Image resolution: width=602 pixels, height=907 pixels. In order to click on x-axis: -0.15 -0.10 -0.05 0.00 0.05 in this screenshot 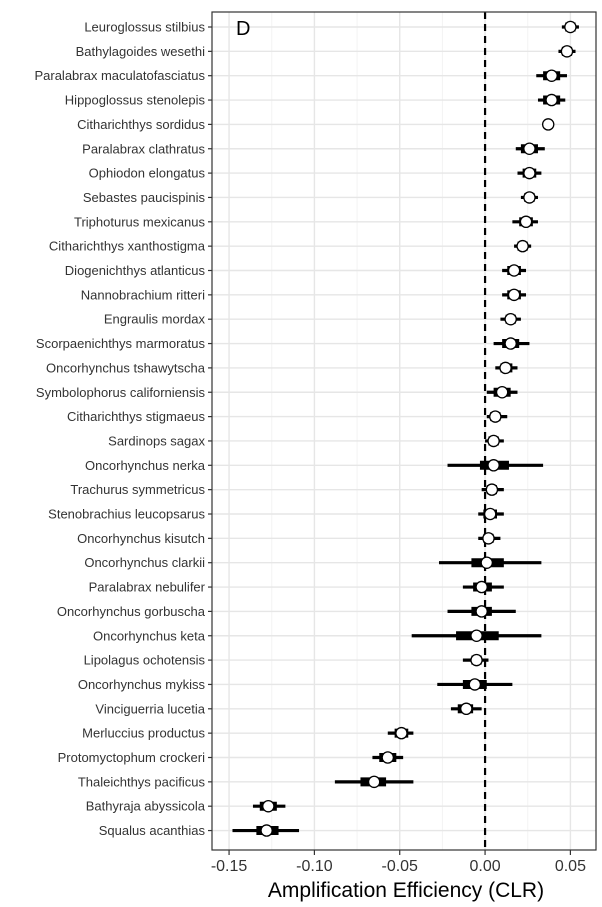, I will do `click(398, 862)`.